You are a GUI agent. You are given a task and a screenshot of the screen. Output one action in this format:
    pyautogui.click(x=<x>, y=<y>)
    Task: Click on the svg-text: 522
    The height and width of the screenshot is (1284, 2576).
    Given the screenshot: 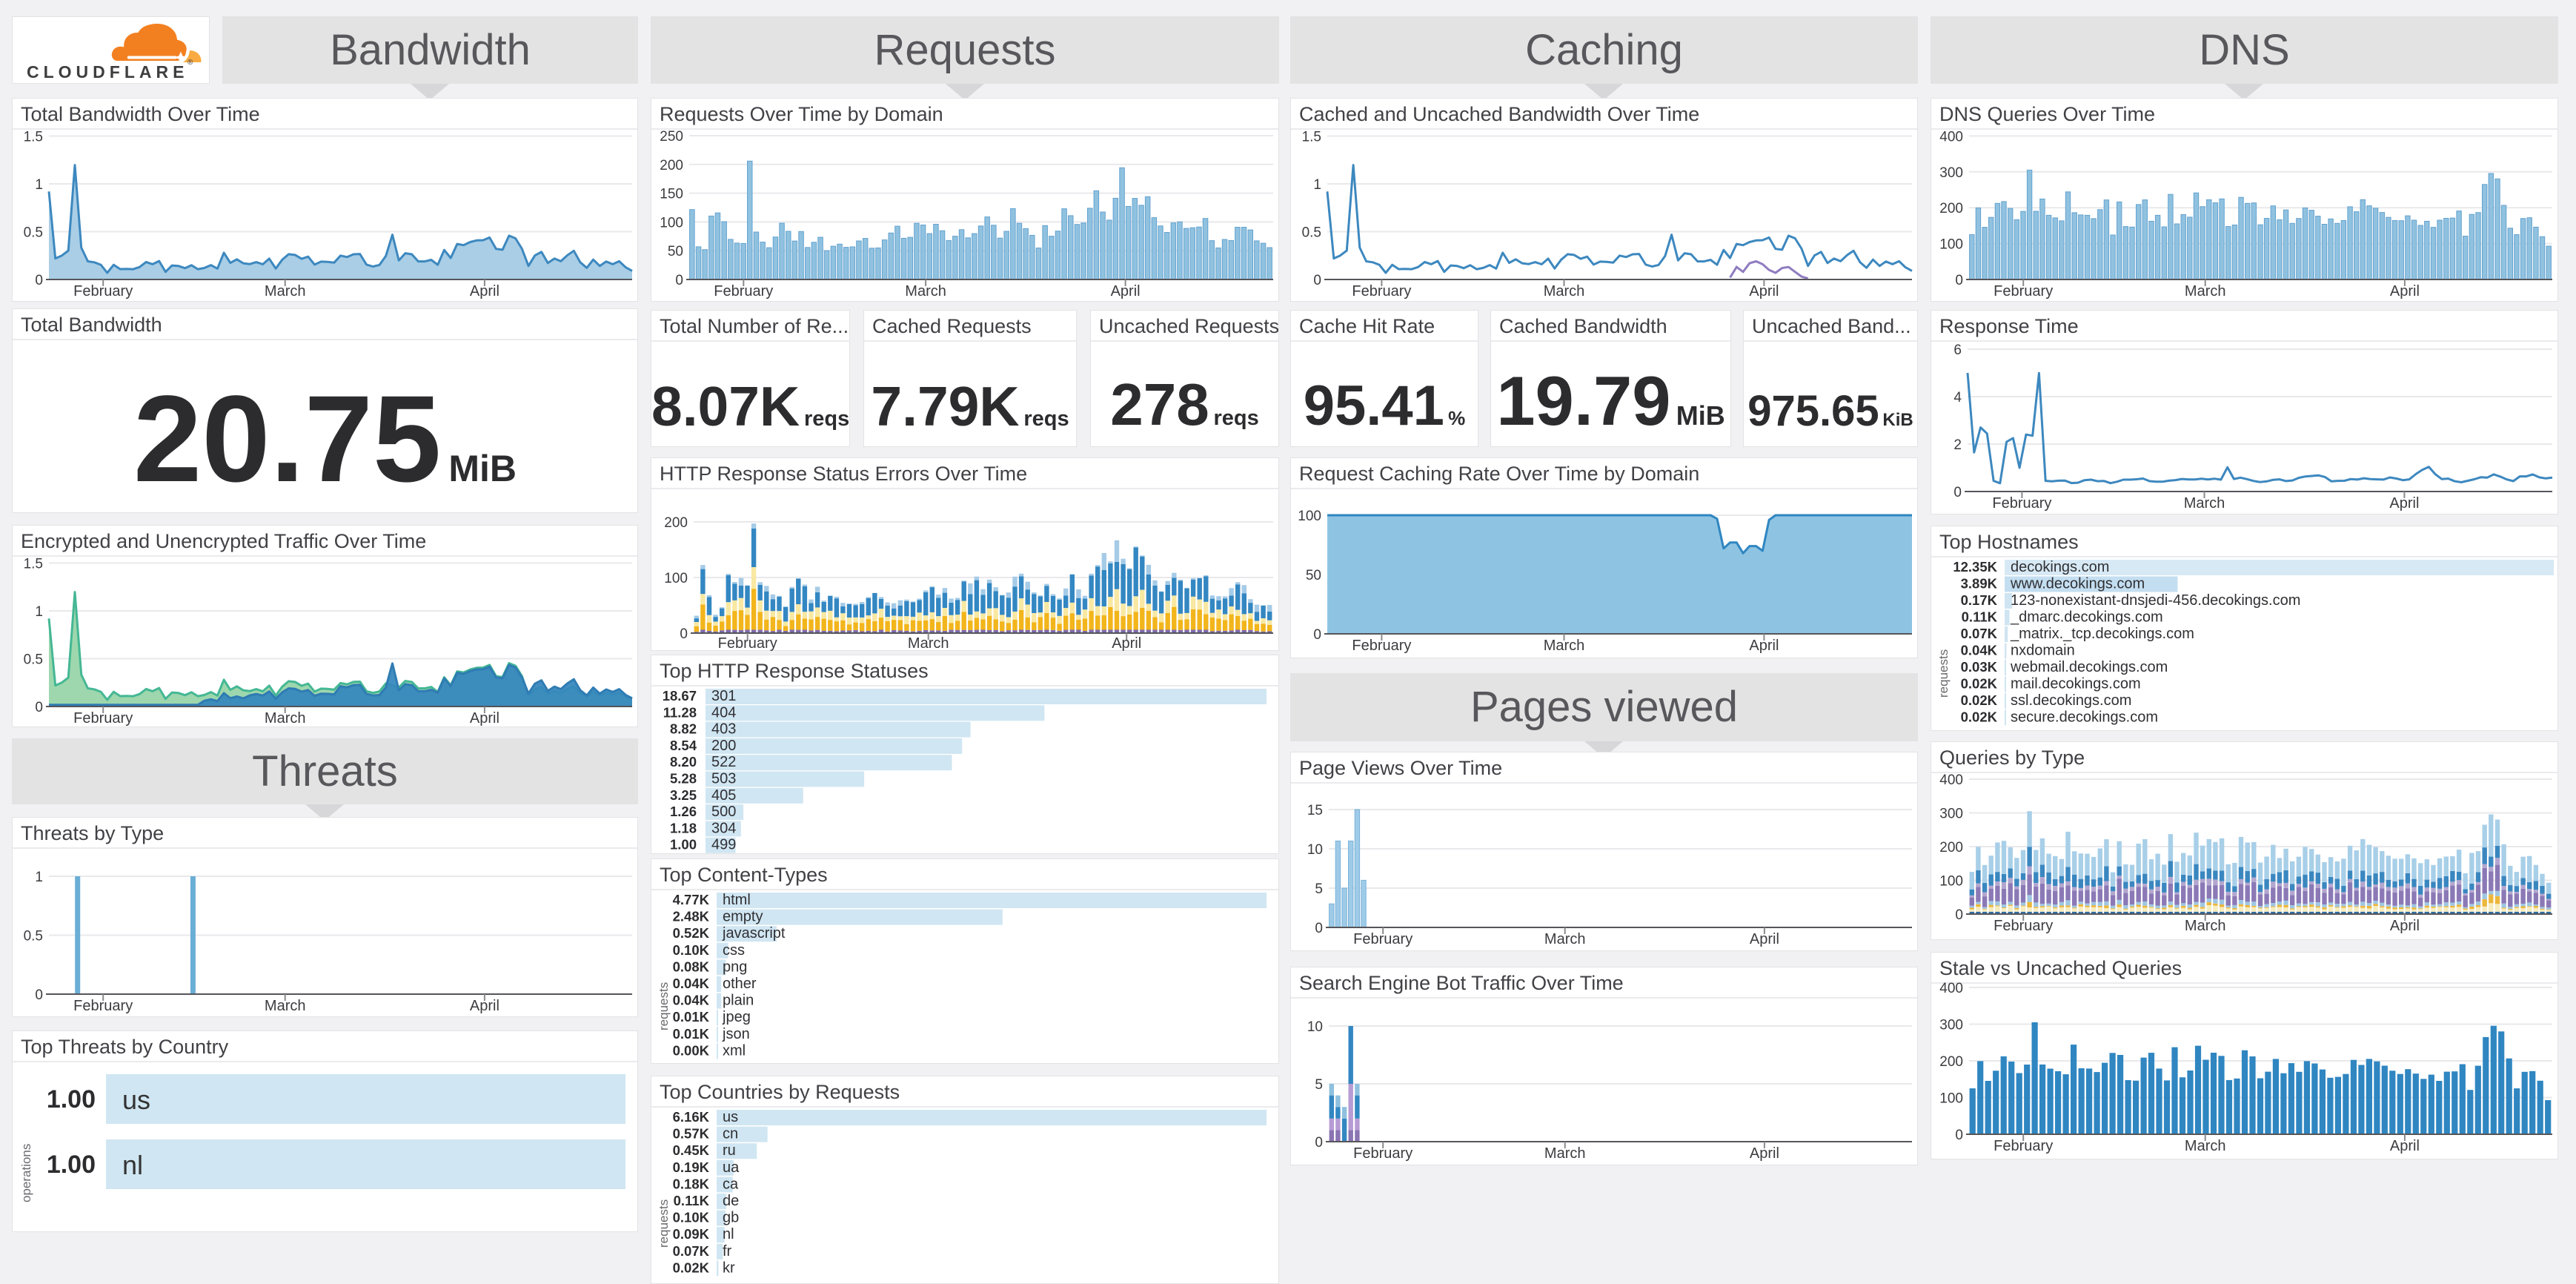 What is the action you would take?
    pyautogui.click(x=723, y=762)
    